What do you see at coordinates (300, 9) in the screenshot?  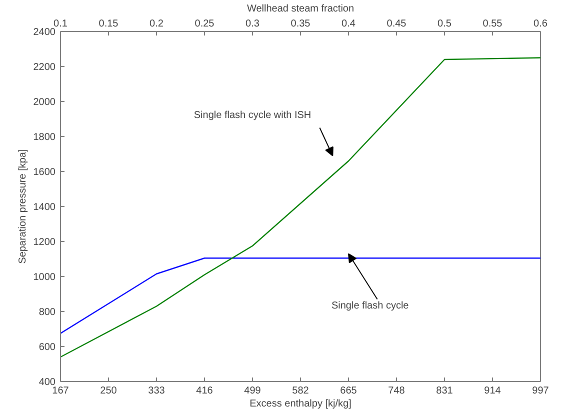 I see `x2-axis-title: Wellhead steam fraction` at bounding box center [300, 9].